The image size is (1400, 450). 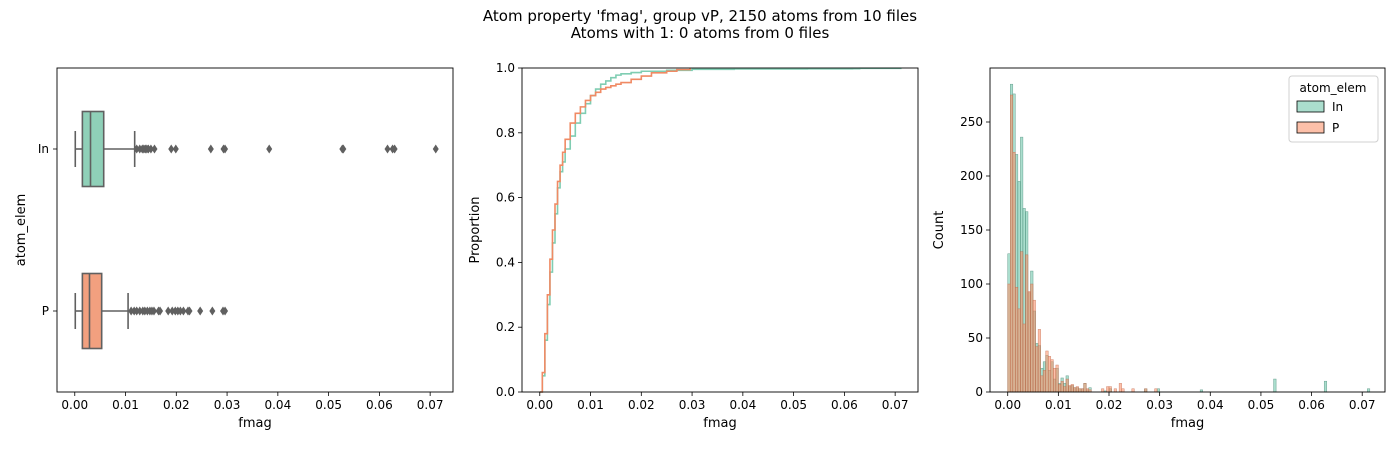 I want to click on y-tick-label: In, so click(x=43, y=149).